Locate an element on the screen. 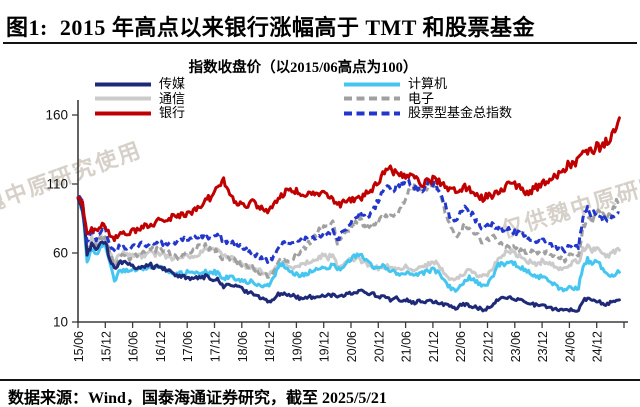  x-tick-label: 22/06 is located at coordinates (461, 346).